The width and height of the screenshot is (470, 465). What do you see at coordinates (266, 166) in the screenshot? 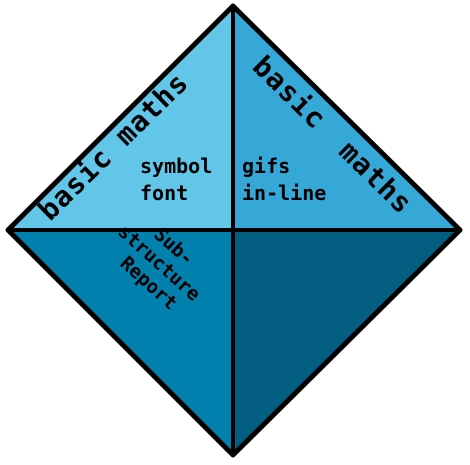
I see `top-right-label-line1: gifs` at bounding box center [266, 166].